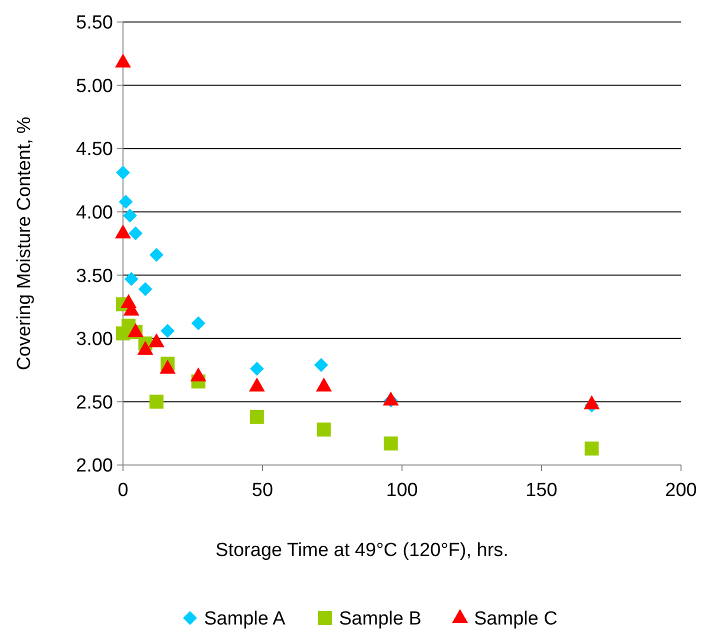 Image resolution: width=705 pixels, height=633 pixels. I want to click on x-axis-title: Storage Time at 49°C (120°F), hrs., so click(362, 550).